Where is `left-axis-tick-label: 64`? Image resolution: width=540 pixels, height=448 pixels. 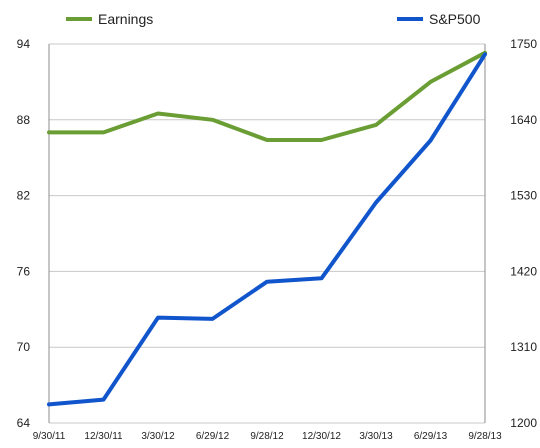 left-axis-tick-label: 64 is located at coordinates (24, 423).